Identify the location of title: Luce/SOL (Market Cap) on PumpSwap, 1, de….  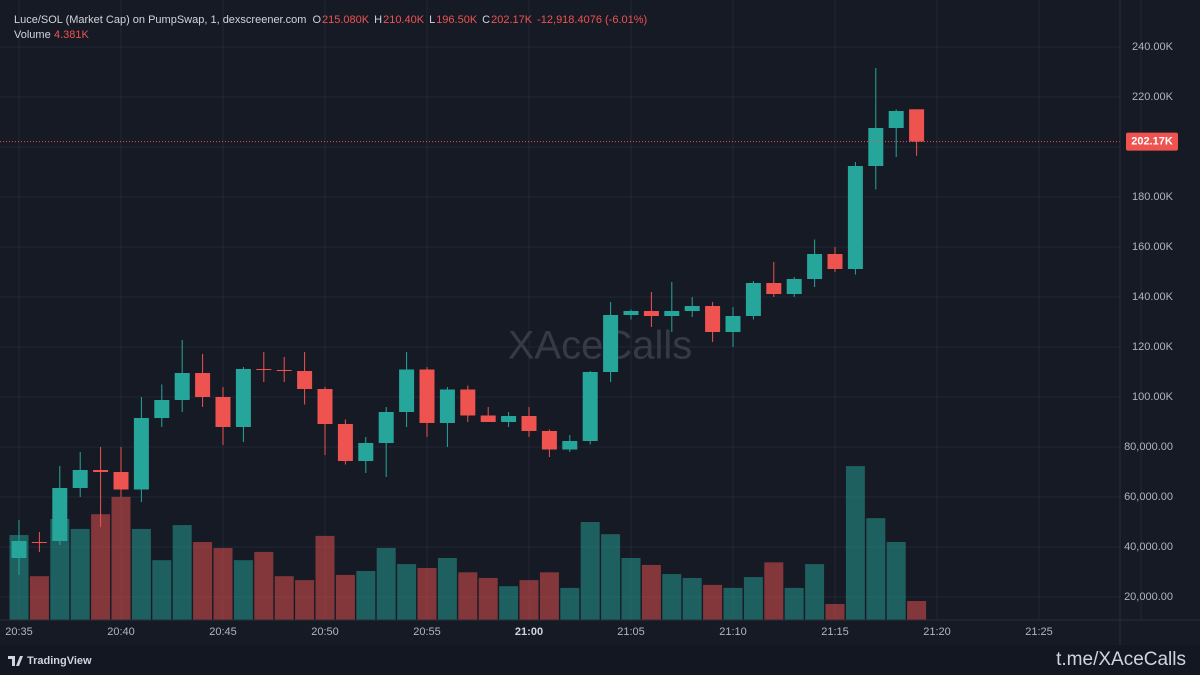
(160, 20).